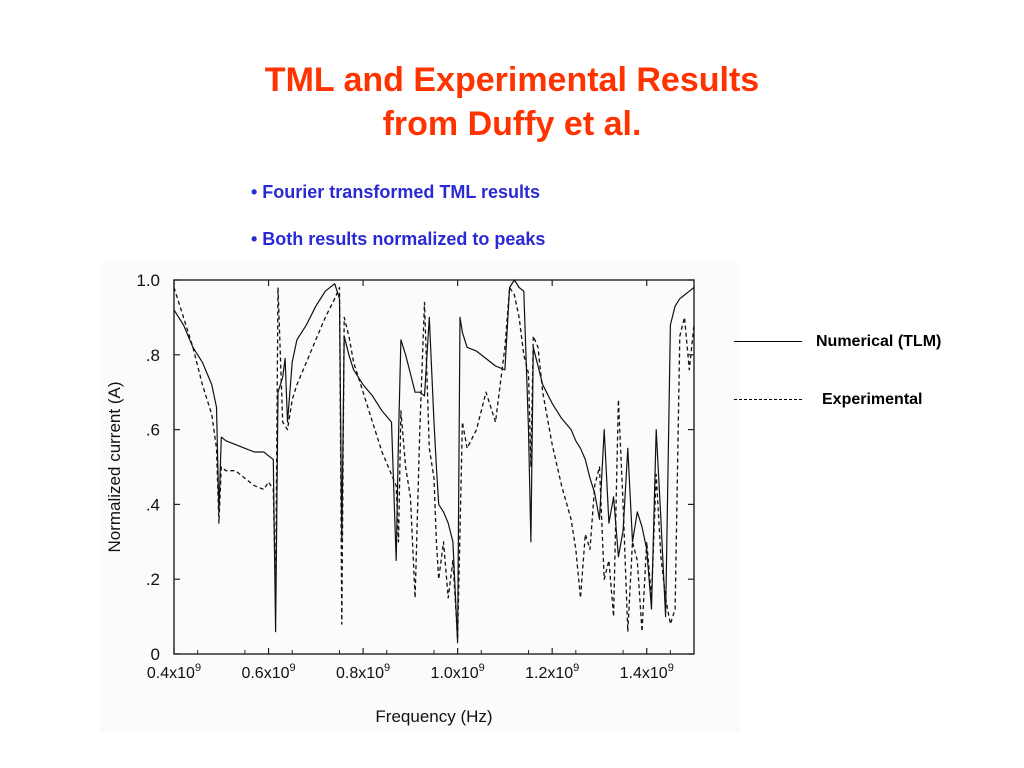 This screenshot has width=1024, height=768. What do you see at coordinates (153, 504) in the screenshot?
I see `y-tick-label: .4` at bounding box center [153, 504].